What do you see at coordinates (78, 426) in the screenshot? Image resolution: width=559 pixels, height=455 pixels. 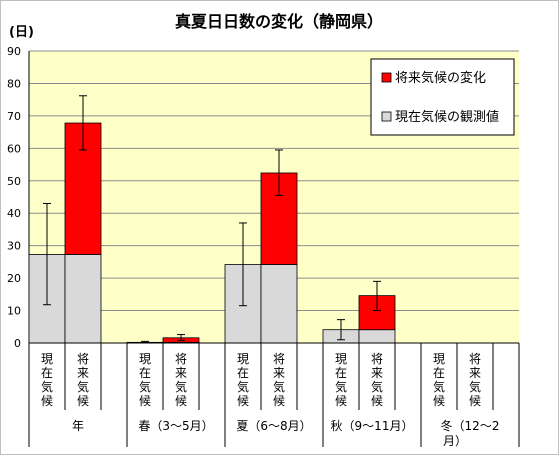 I see `group-label: 年` at bounding box center [78, 426].